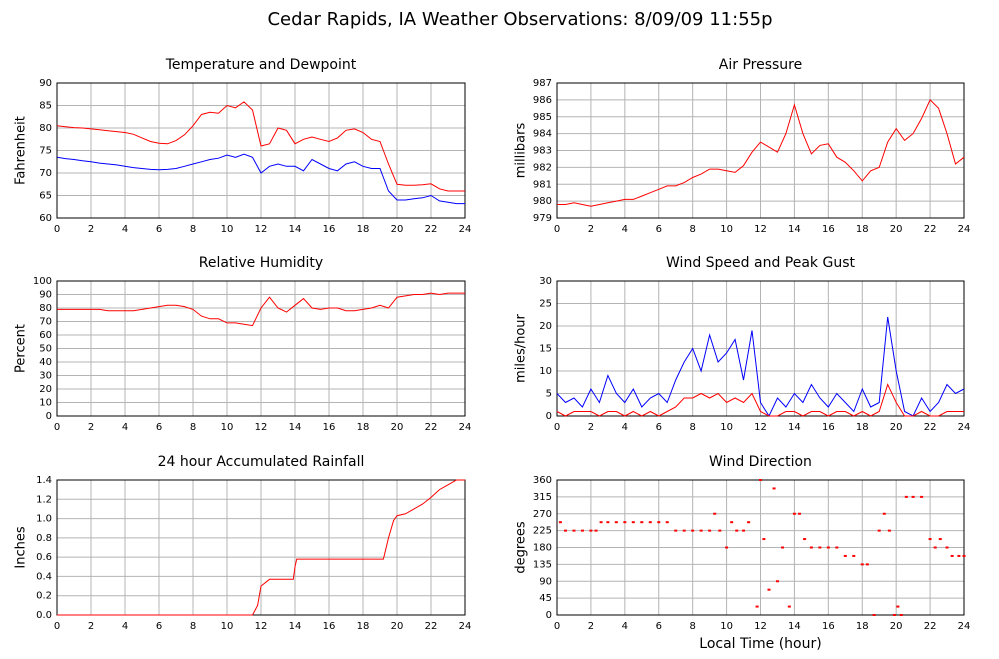 The image size is (999, 659). I want to click on y-tick-label: 65, so click(45, 196).